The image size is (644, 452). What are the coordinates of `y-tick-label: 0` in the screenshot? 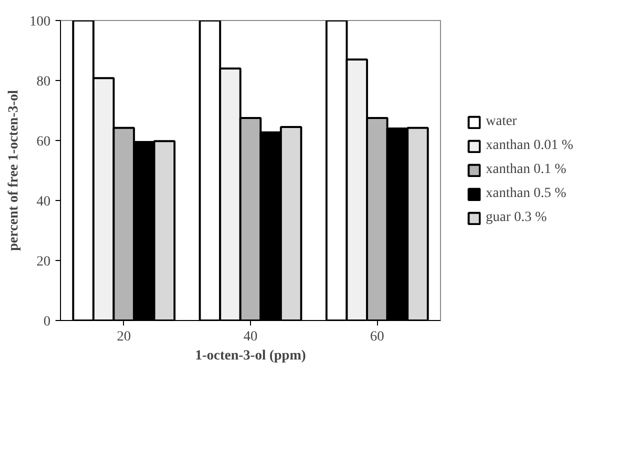 It's located at (47, 322).